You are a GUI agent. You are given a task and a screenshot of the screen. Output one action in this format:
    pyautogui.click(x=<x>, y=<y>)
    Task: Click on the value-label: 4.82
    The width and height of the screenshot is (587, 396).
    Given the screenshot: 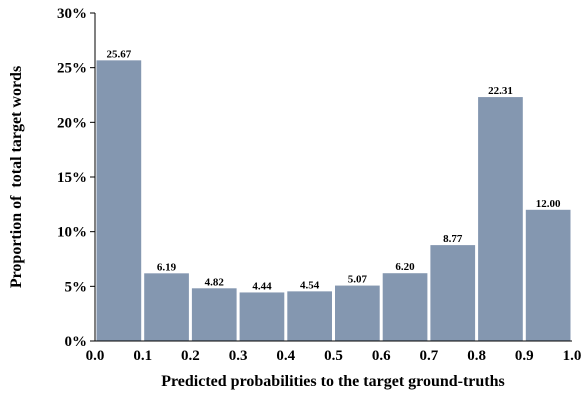 What is the action you would take?
    pyautogui.click(x=215, y=282)
    